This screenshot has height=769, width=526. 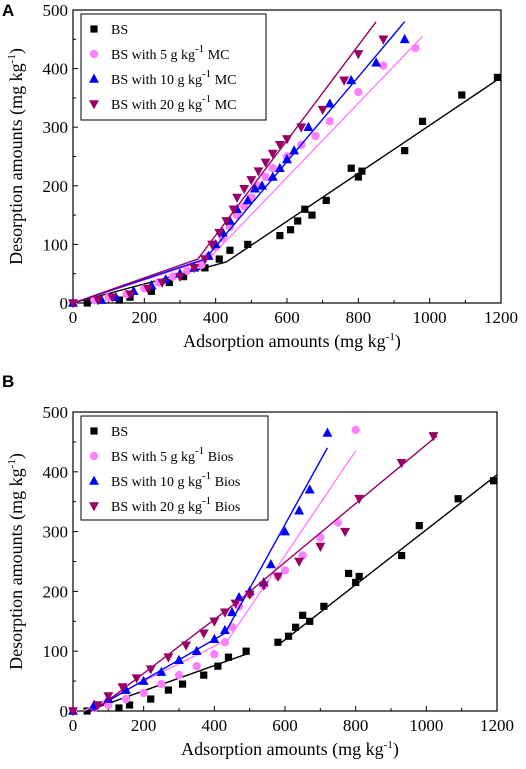 What do you see at coordinates (8, 381) in the screenshot?
I see `panel-label: B` at bounding box center [8, 381].